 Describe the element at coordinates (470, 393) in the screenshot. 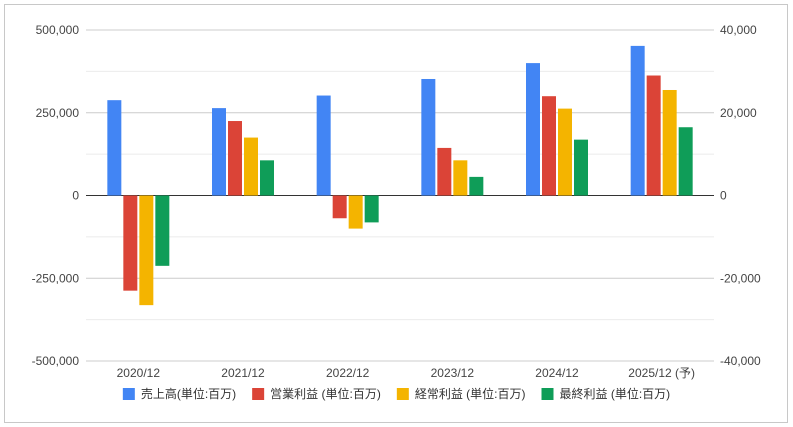

I see `legend-label: 経常利益 (単位:百万)` at that location.